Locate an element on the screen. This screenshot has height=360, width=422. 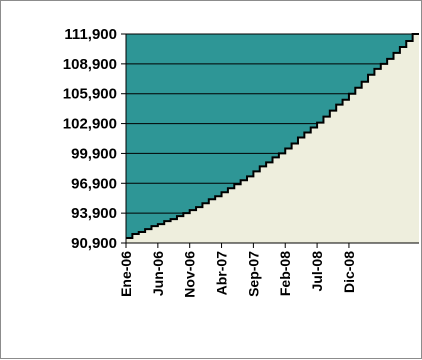
x-tick-label-4: Sep-07 is located at coordinates (253, 274).